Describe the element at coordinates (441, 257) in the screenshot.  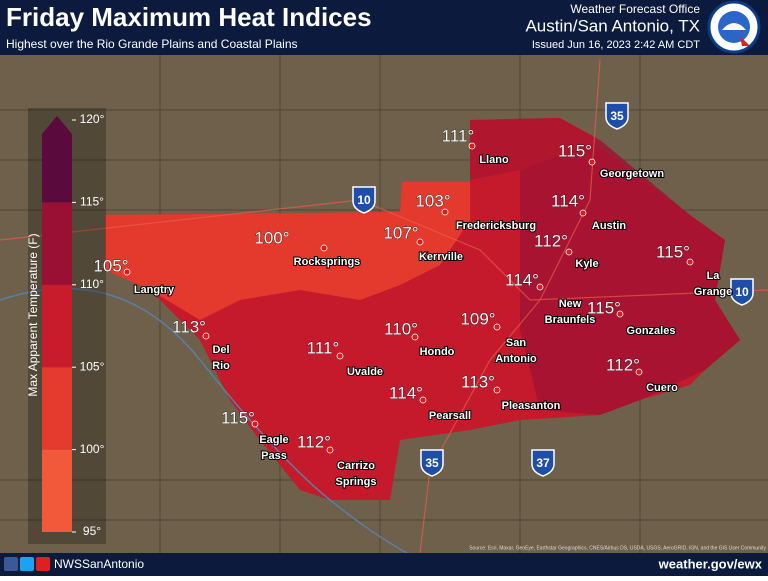
I see `city-name: Kerrville` at that location.